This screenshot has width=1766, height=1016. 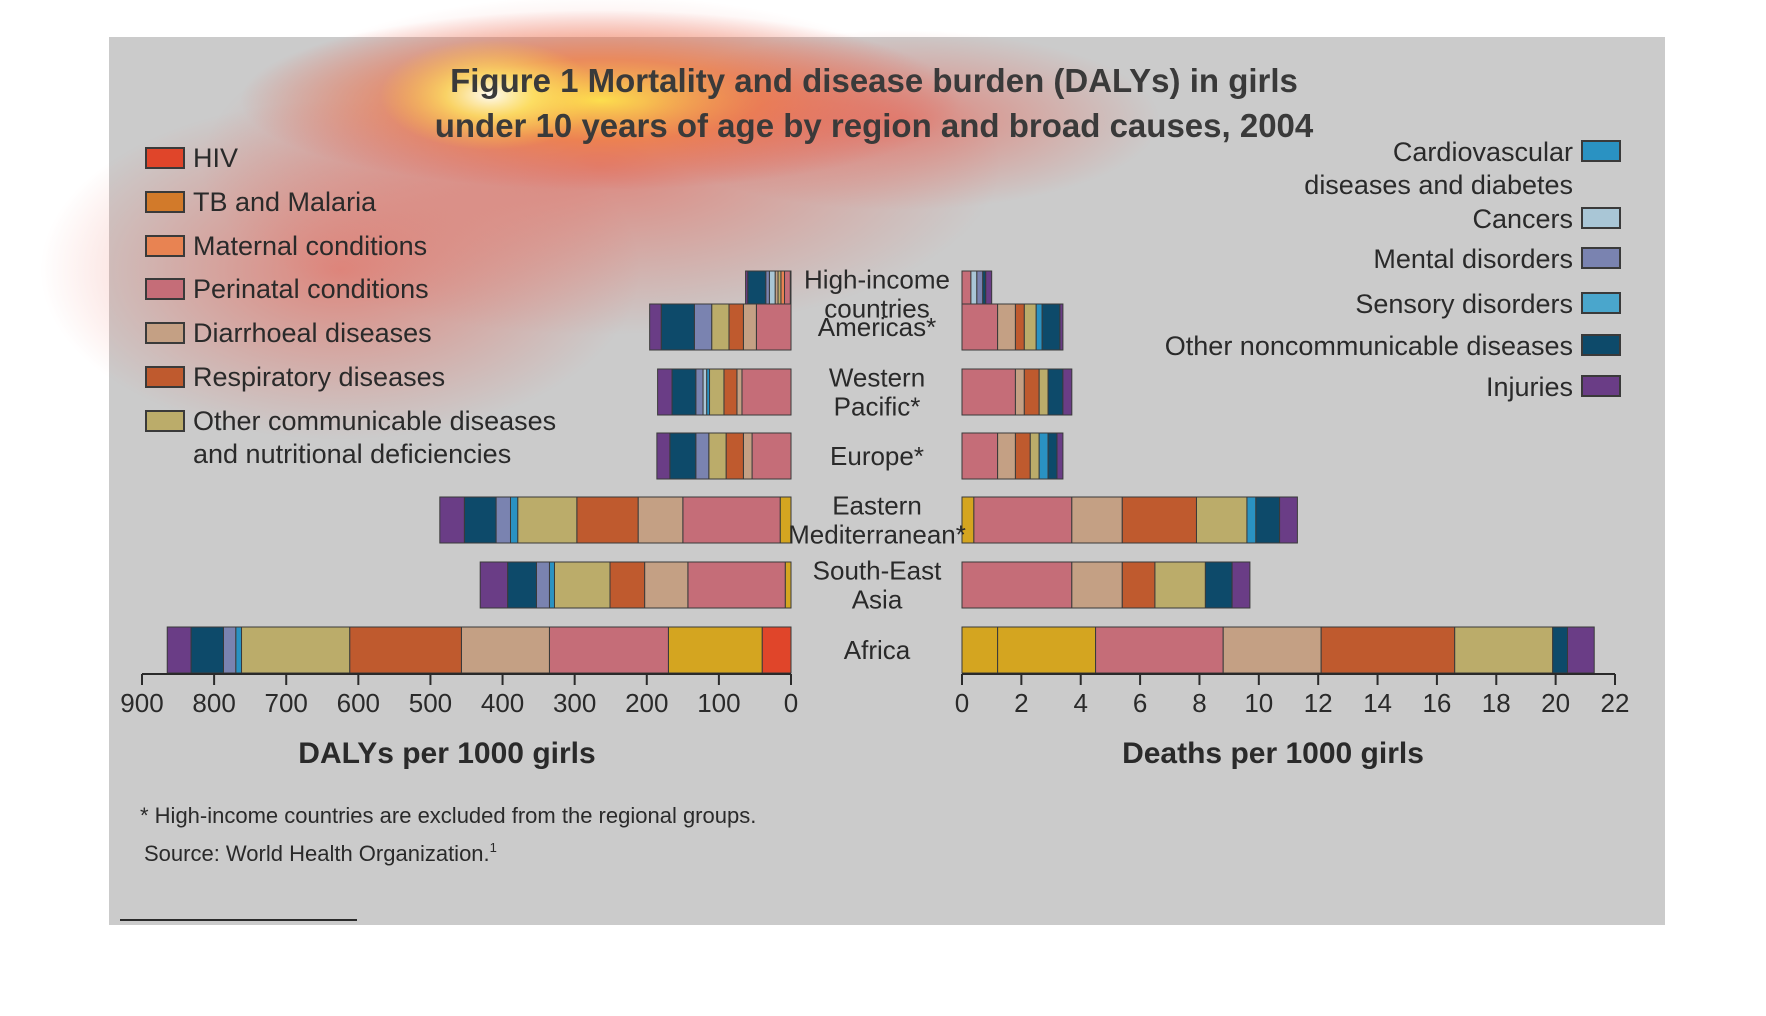 What do you see at coordinates (1462, 168) in the screenshot?
I see `legend-item: Cardiovascular diseases and diabetes` at bounding box center [1462, 168].